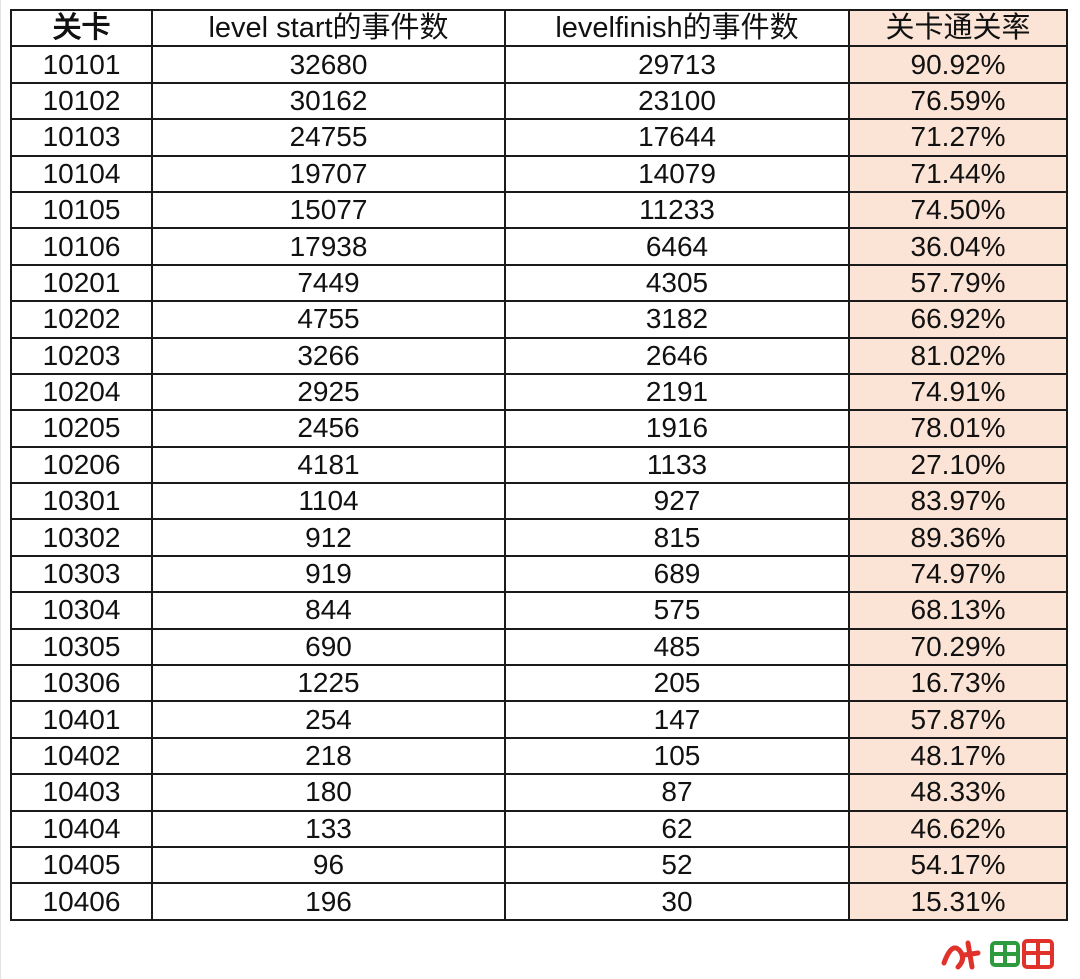 The height and width of the screenshot is (979, 1080). Describe the element at coordinates (81, 901) in the screenshot. I see `cell-level: 10406` at that location.